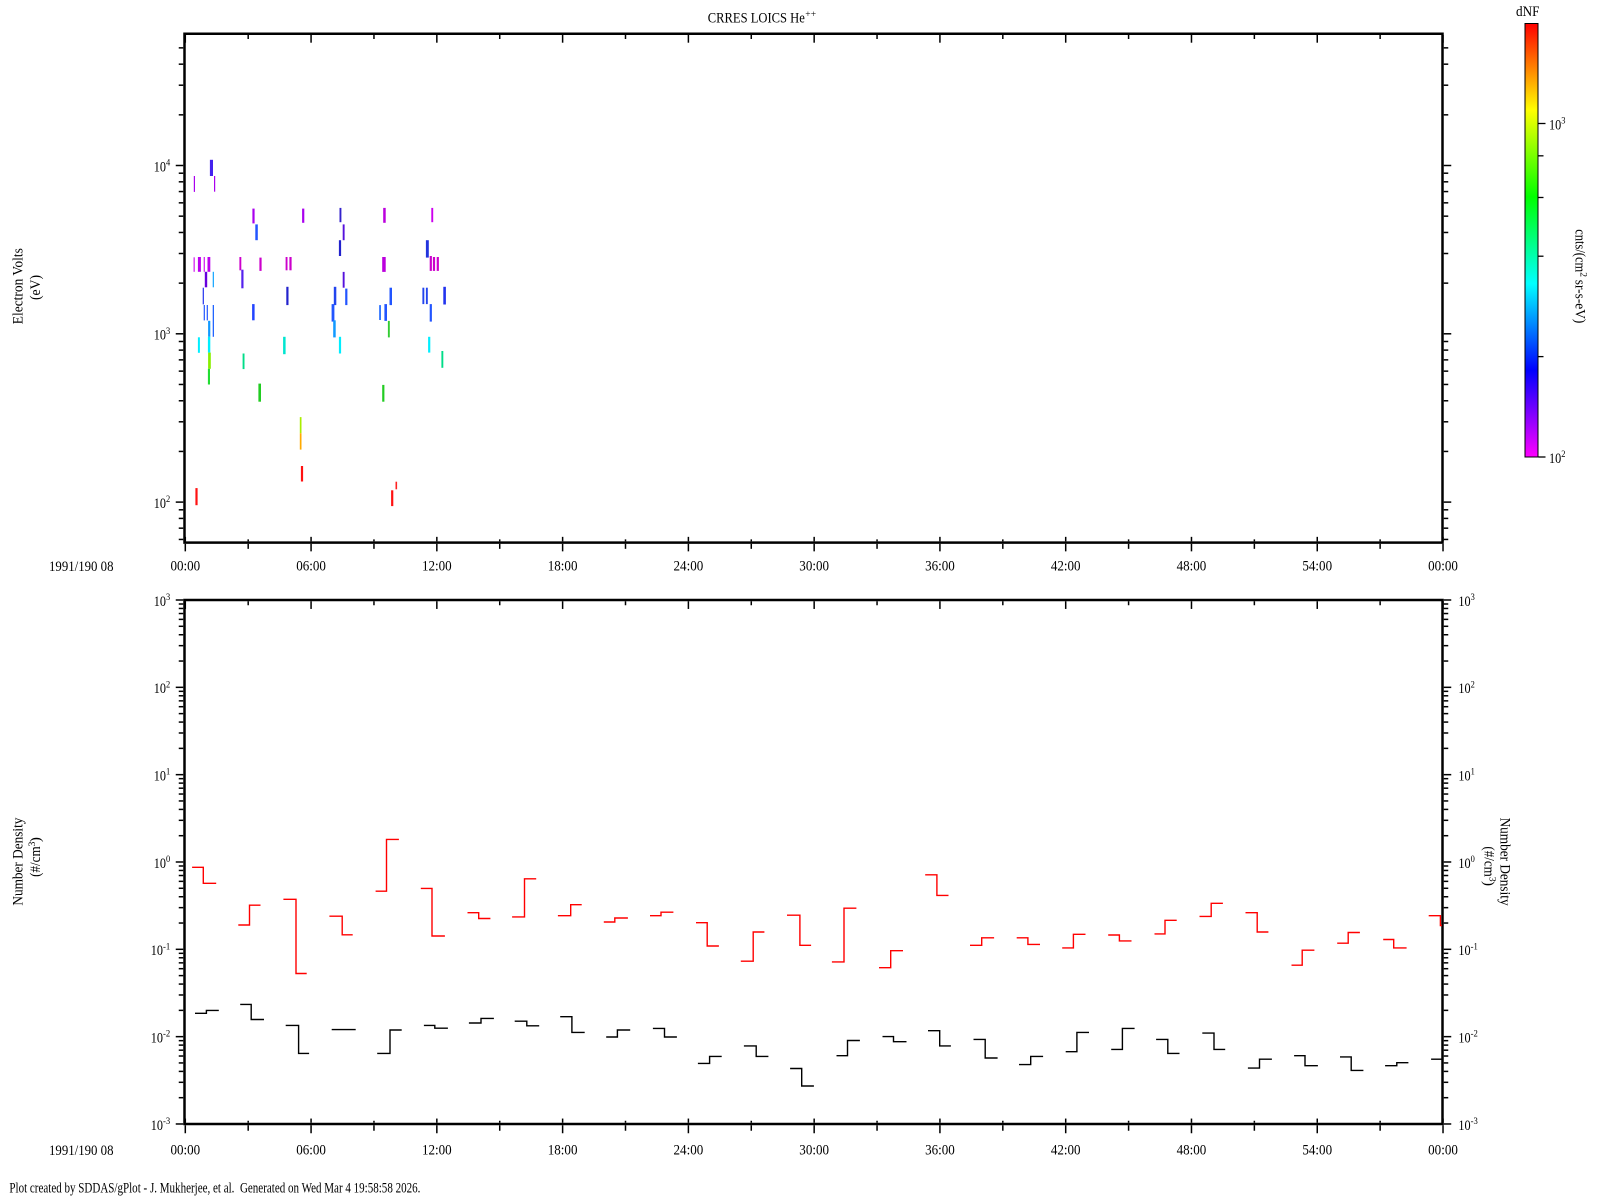 The width and height of the screenshot is (1600, 1200). Describe the element at coordinates (168, 164) in the screenshot. I see `svg-text: 4` at that location.